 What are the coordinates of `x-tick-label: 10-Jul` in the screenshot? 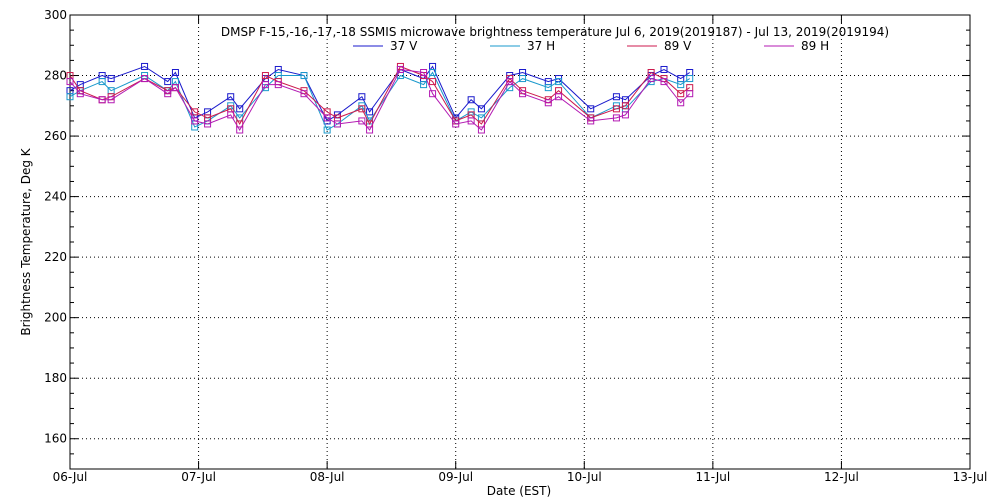 It's located at (584, 477).